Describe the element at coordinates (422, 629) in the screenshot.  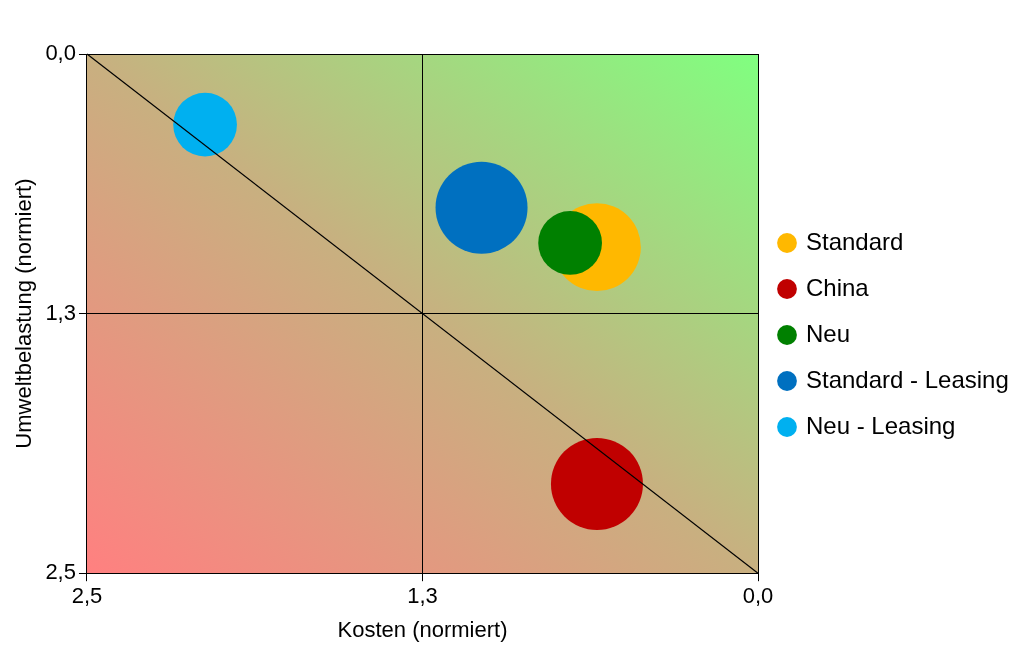
I see `x-axis-title: Kosten (normiert)` at that location.